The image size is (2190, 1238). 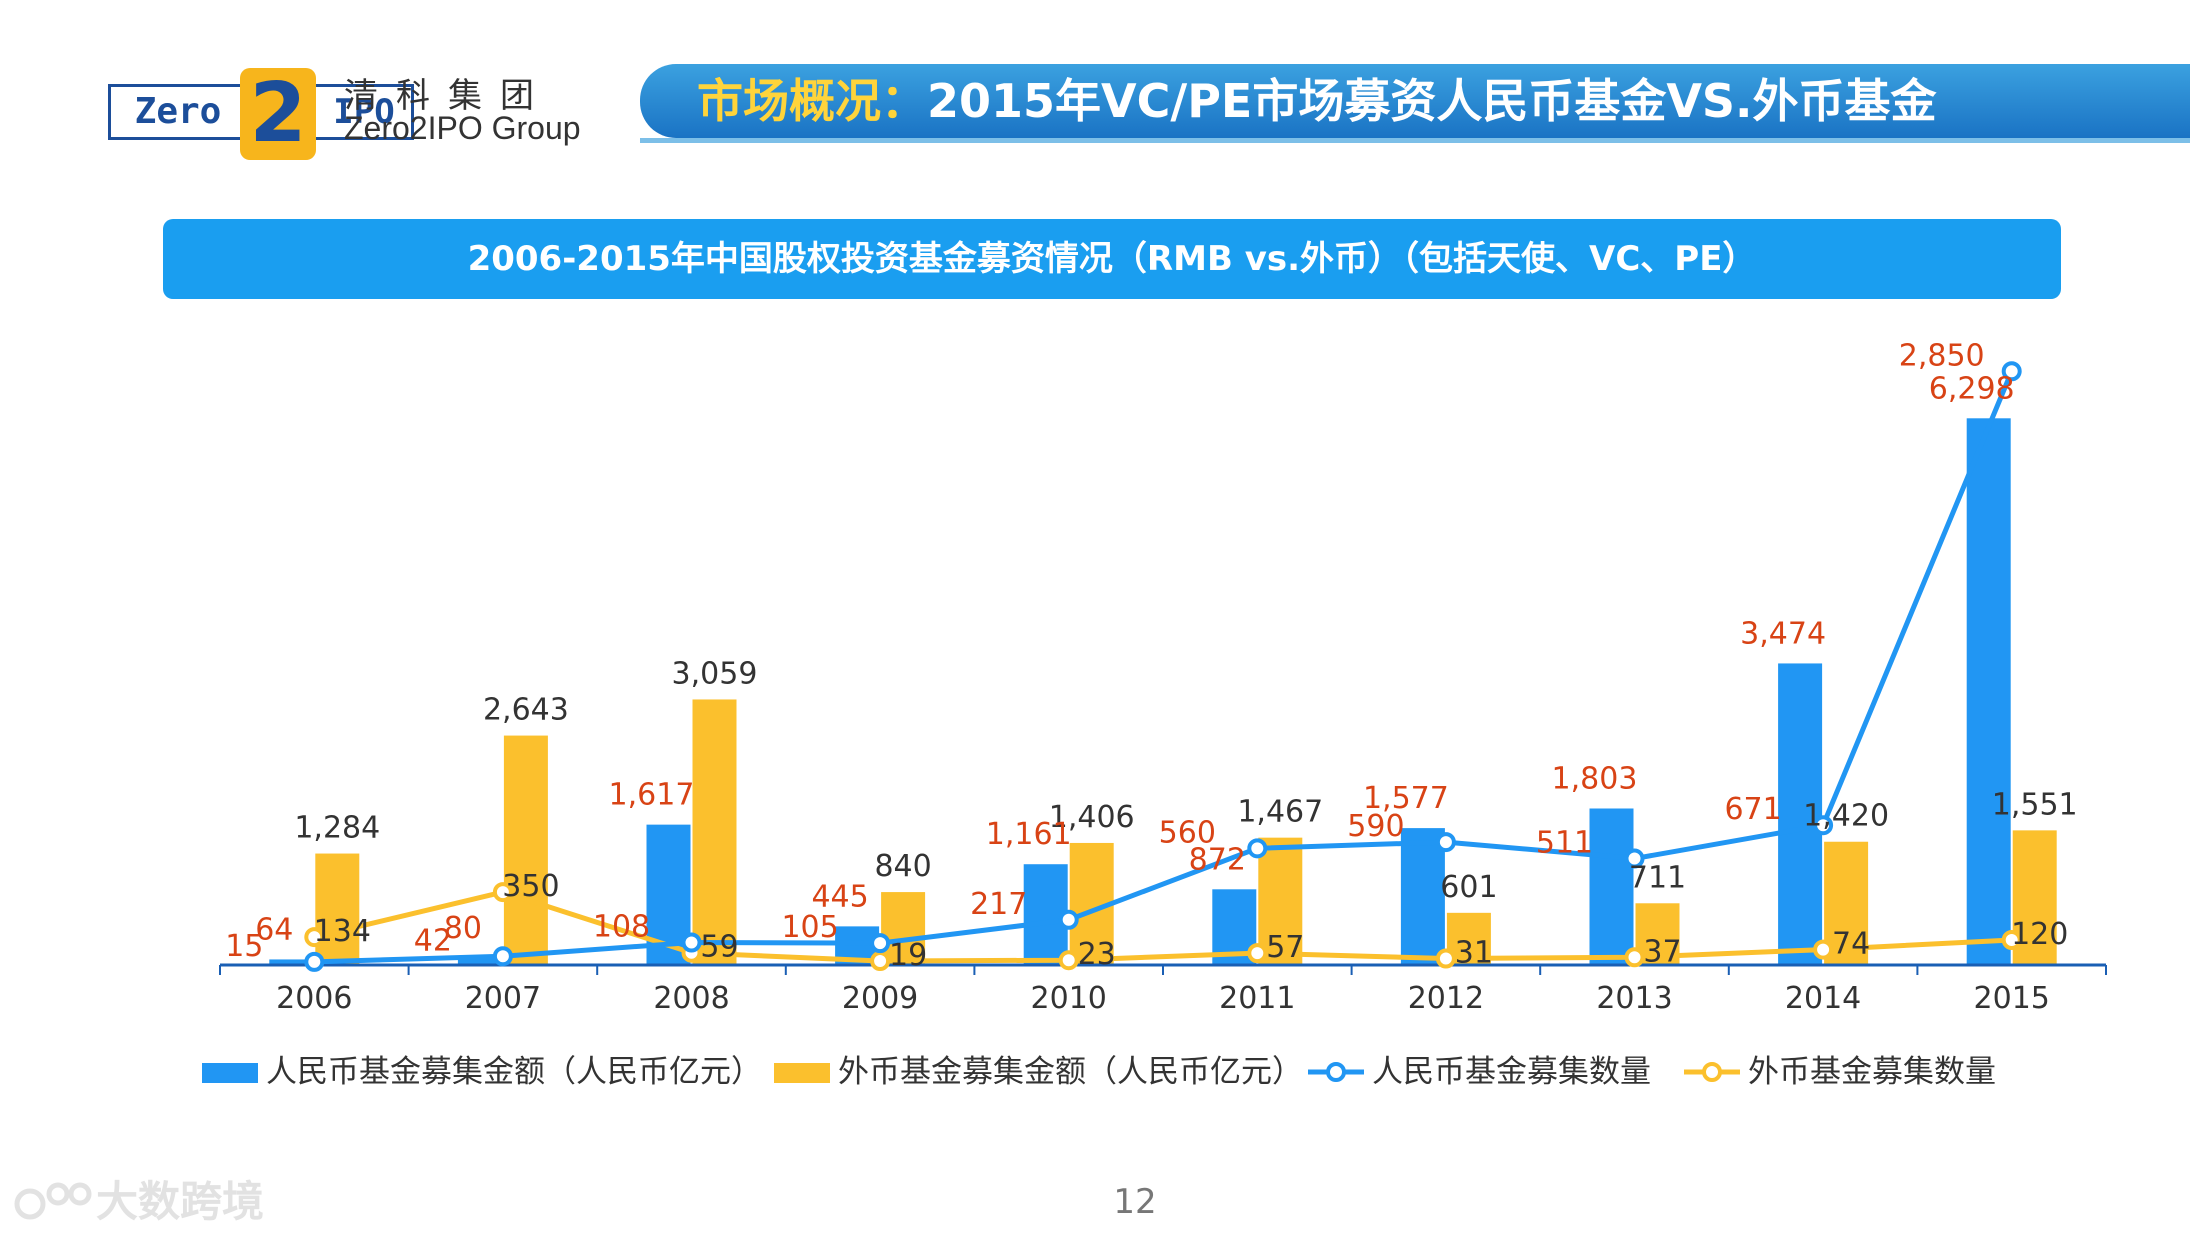 I want to click on data-label: 217, so click(x=998, y=904).